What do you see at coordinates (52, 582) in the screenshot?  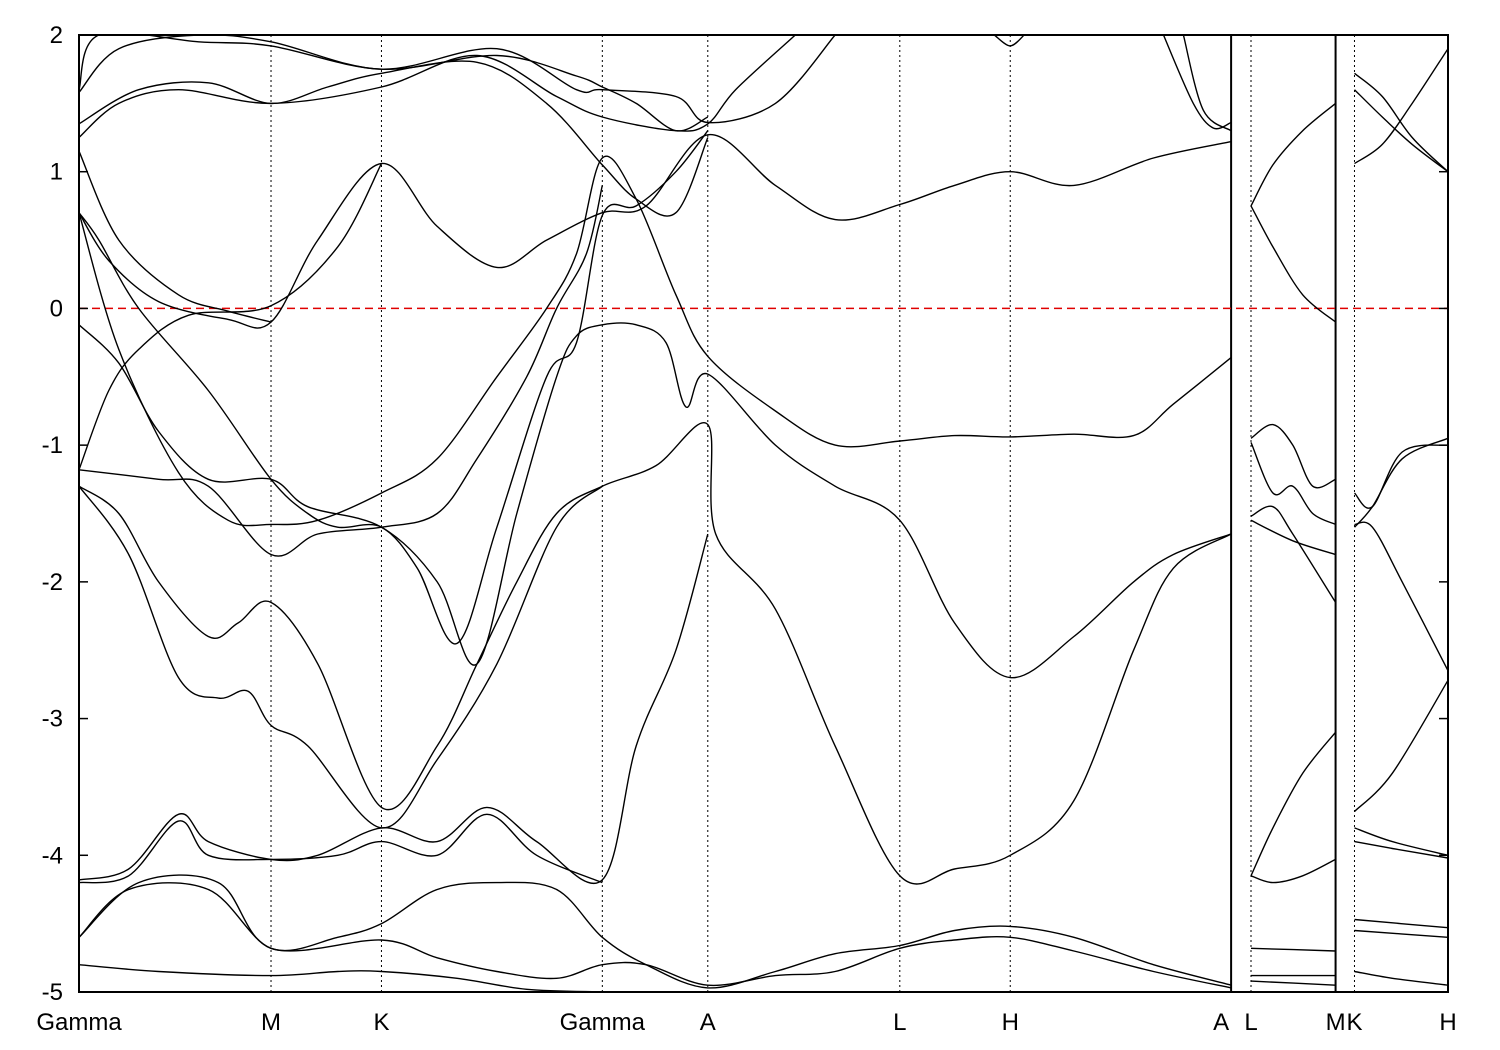 I see `y-tick-label: -2` at bounding box center [52, 582].